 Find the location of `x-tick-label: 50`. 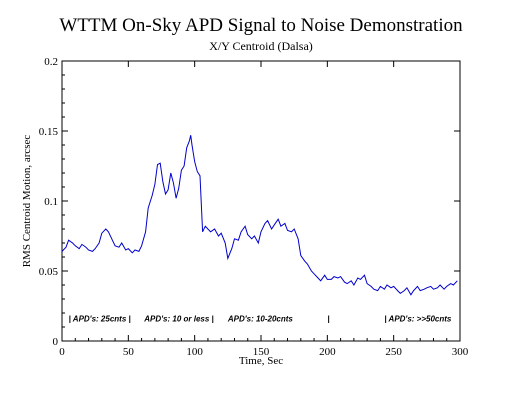

x-tick-label: 50 is located at coordinates (129, 352).